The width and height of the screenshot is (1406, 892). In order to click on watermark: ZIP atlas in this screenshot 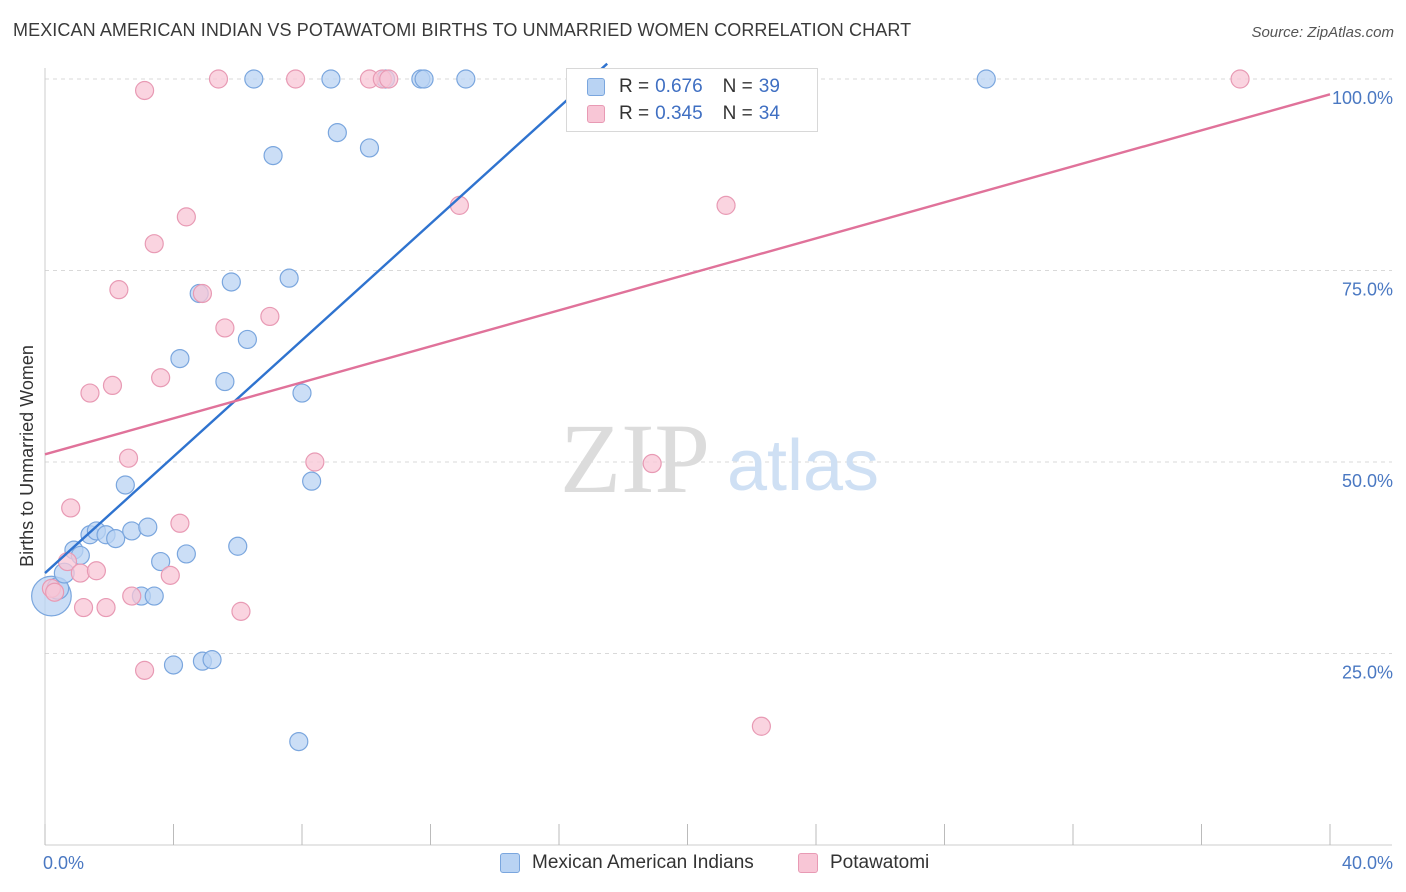, I will do `click(719, 458)`.